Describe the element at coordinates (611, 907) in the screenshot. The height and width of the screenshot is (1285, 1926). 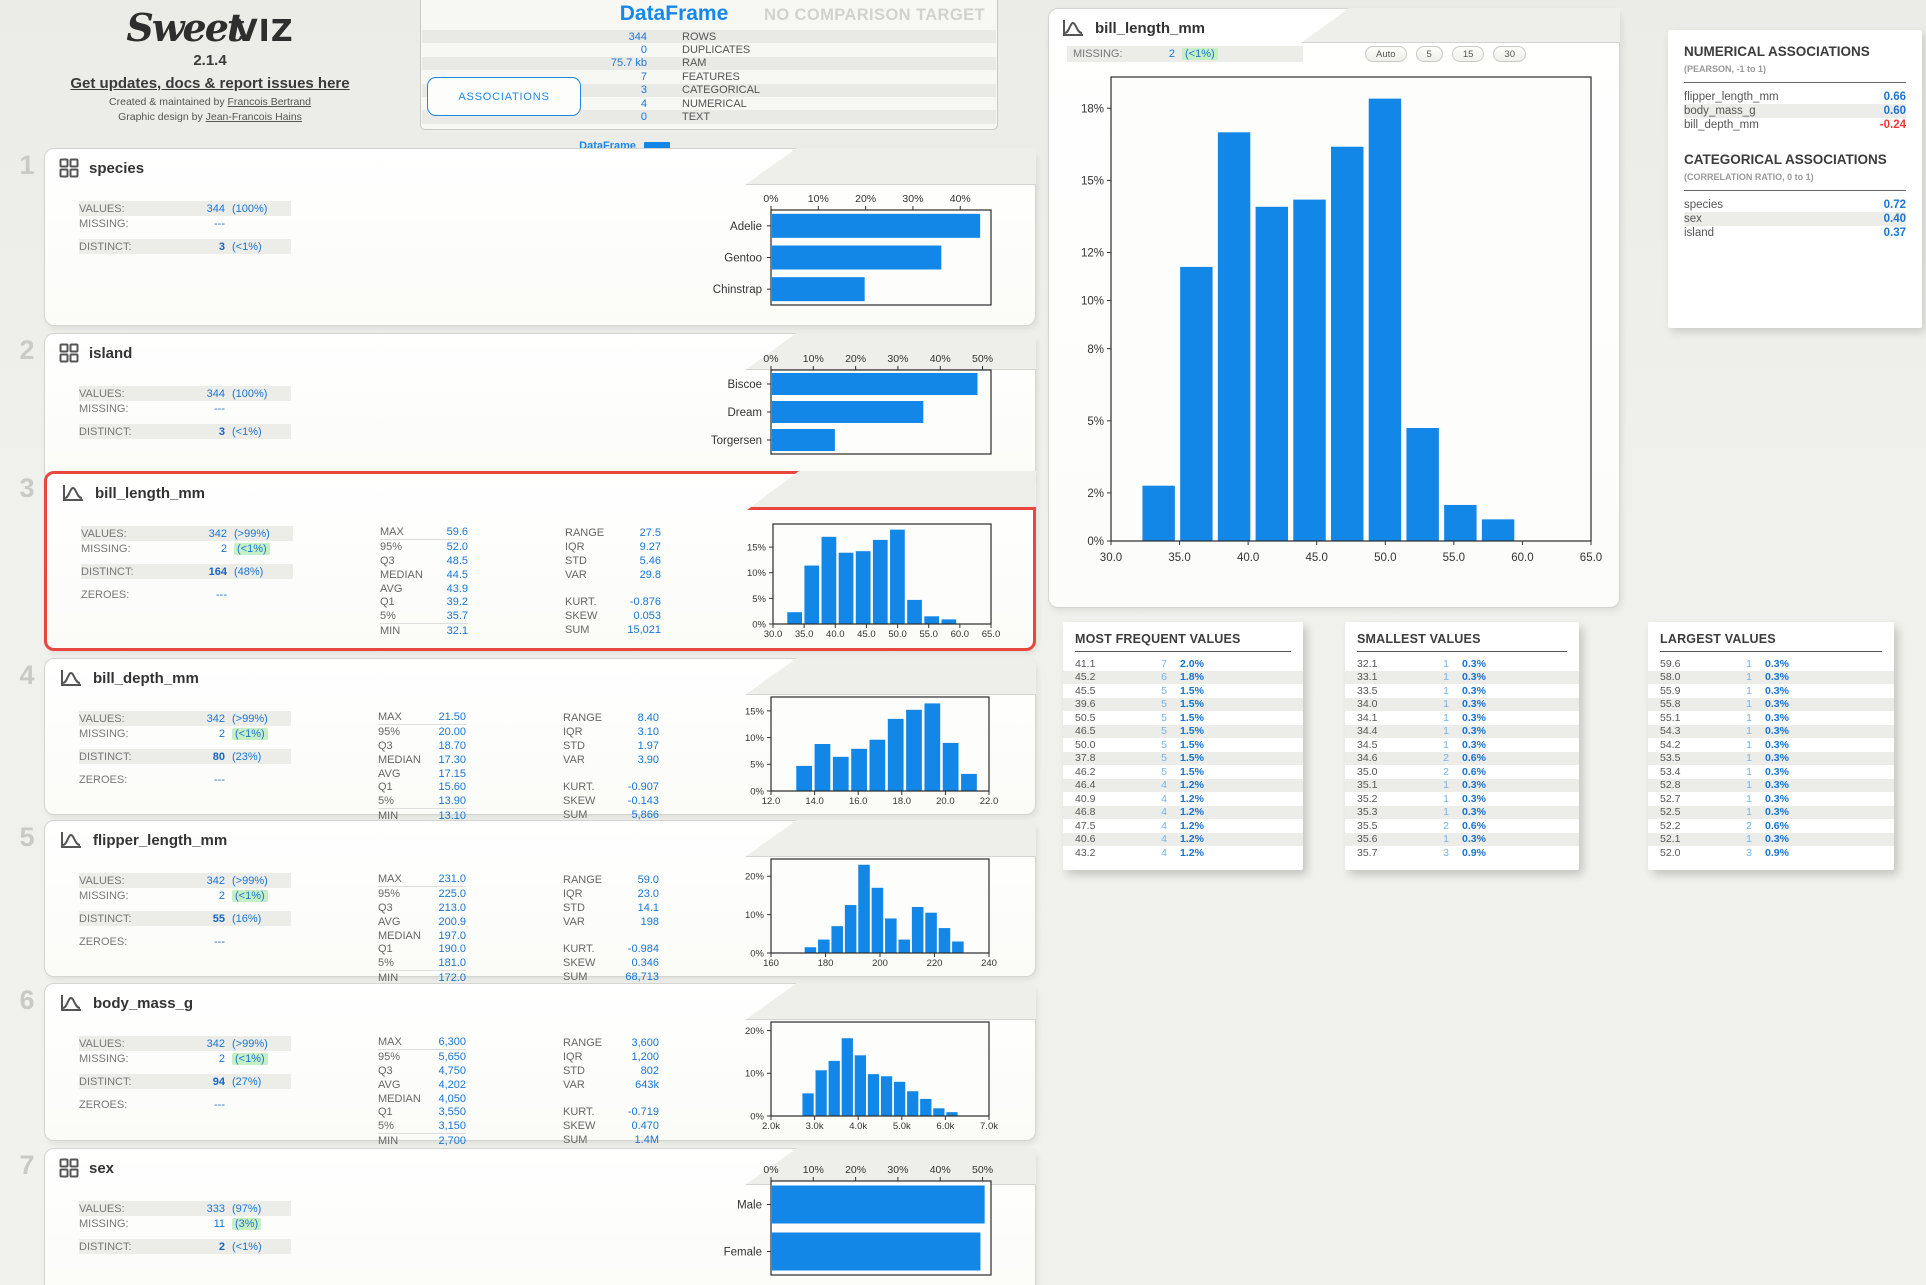
I see `stat-row: STD 14.1` at that location.